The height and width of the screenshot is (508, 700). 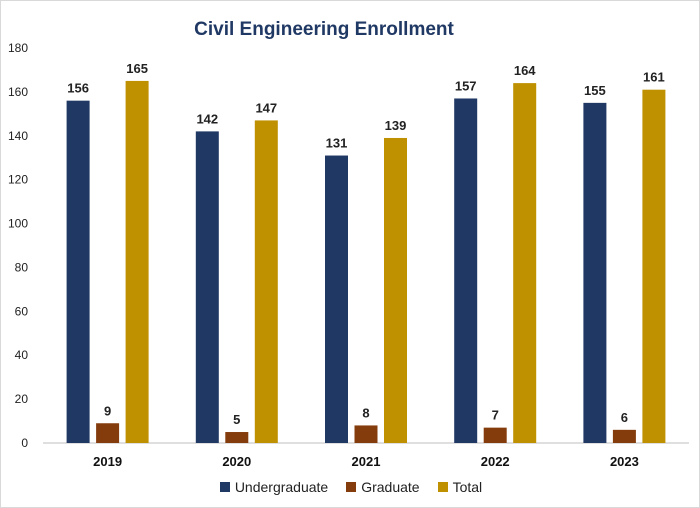 I want to click on bar-total-2022, so click(x=525, y=263).